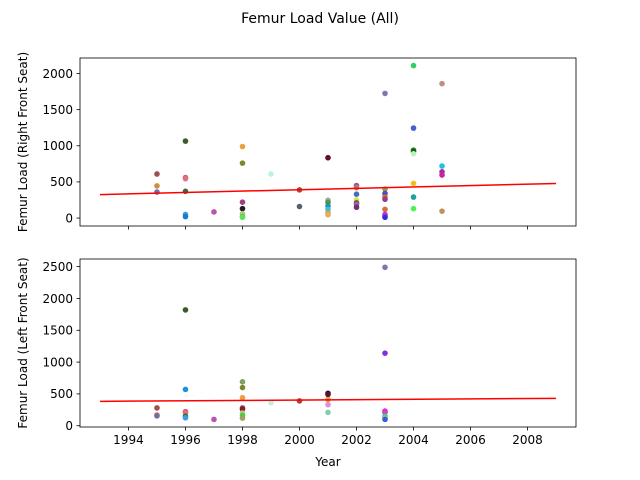 This screenshot has width=640, height=480. I want to click on bottom-y-axis-label: Femur Load (Left Front Seat), so click(23, 342).